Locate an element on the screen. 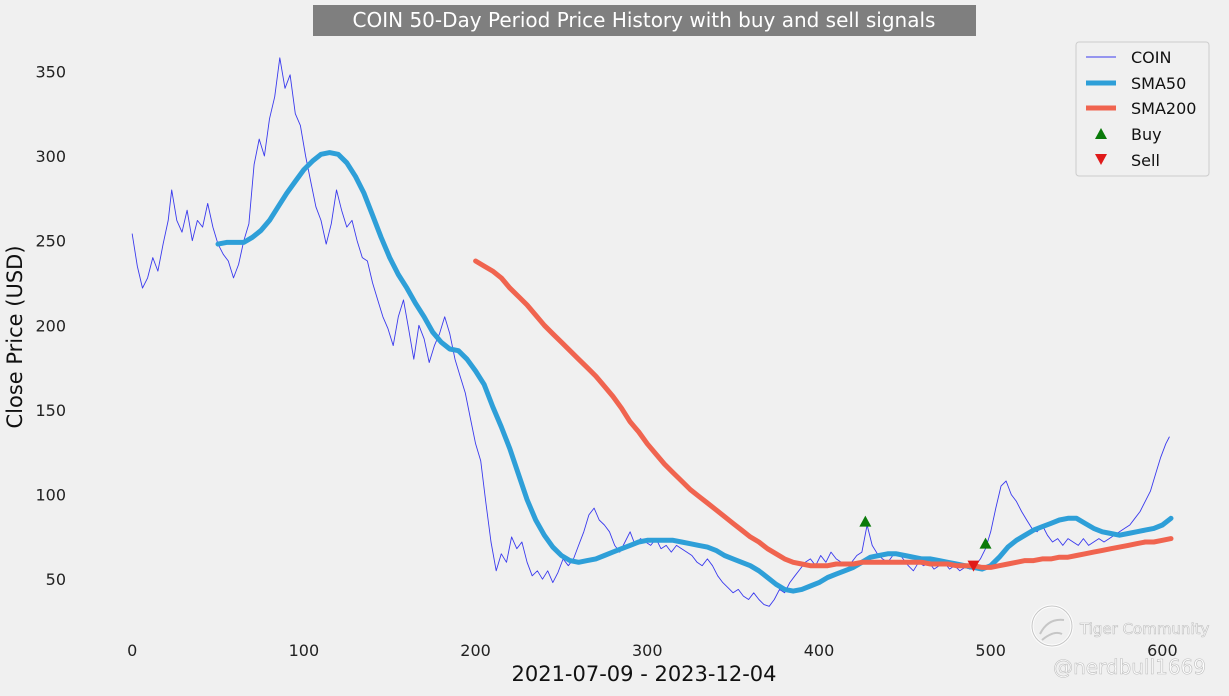 Image resolution: width=1229 pixels, height=696 pixels. x-tick-label: 300 is located at coordinates (647, 650).